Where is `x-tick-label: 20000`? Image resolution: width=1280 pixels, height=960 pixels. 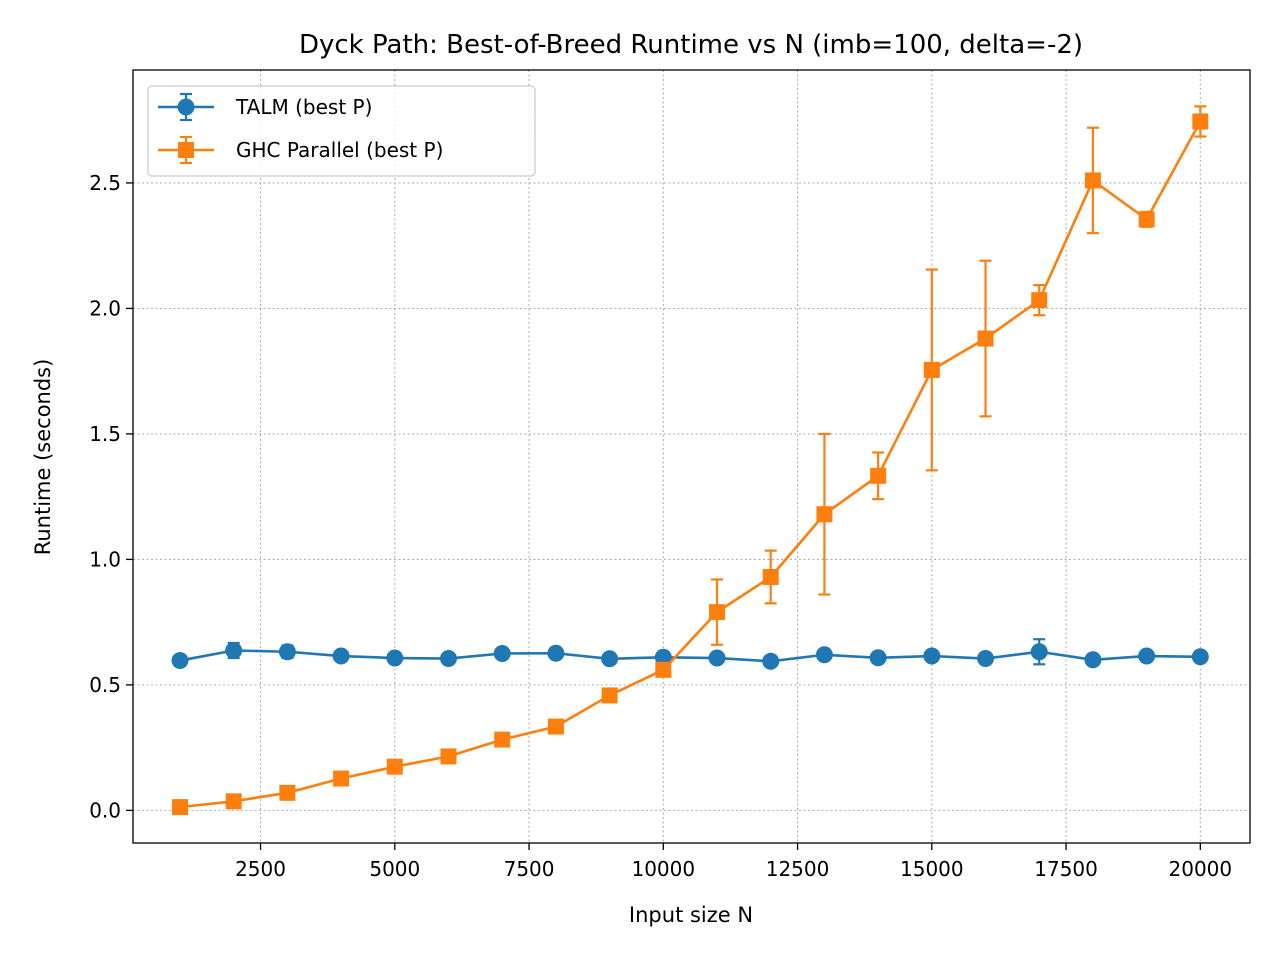
x-tick-label: 20000 is located at coordinates (1201, 869).